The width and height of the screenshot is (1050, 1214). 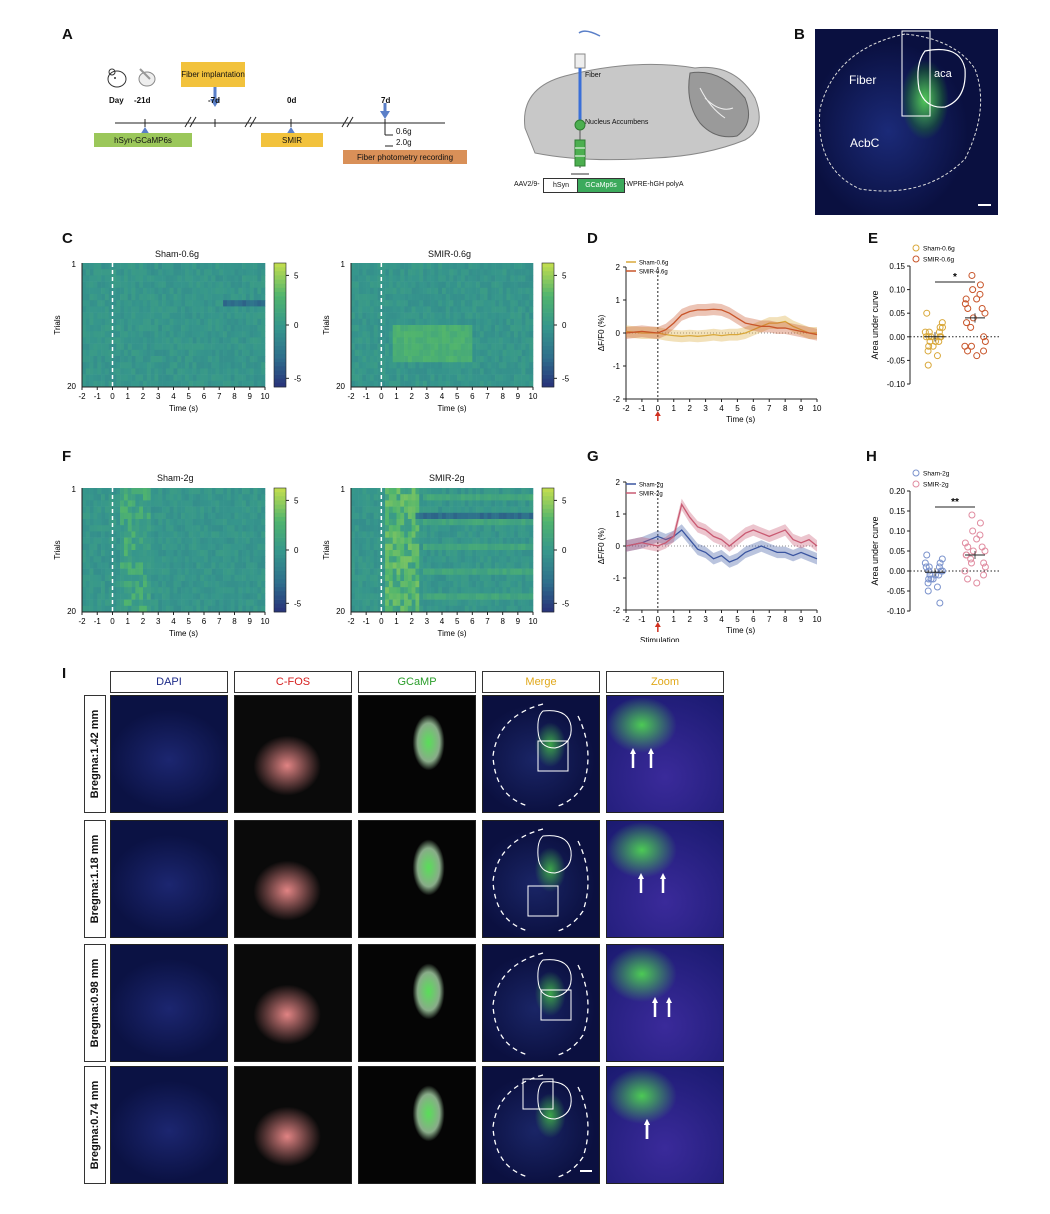 What do you see at coordinates (173, 396) in the screenshot?
I see `x-tick-label: 4` at bounding box center [173, 396].